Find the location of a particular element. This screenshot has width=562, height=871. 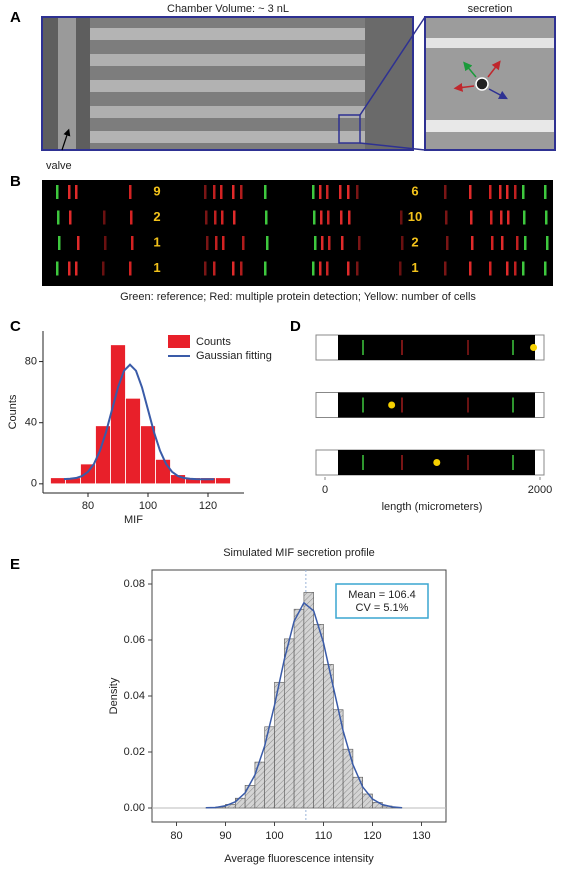

chart-title: Simulated MIF secretion profile is located at coordinates (299, 553).